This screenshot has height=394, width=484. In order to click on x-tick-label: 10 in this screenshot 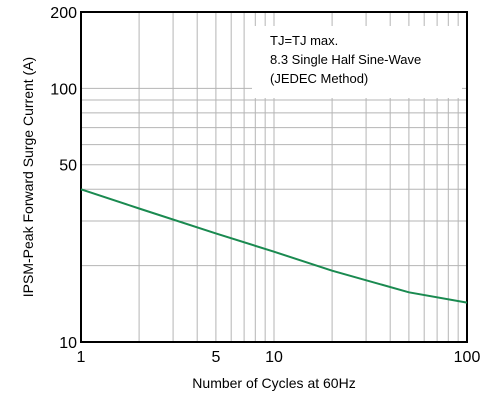, I will do `click(274, 357)`.